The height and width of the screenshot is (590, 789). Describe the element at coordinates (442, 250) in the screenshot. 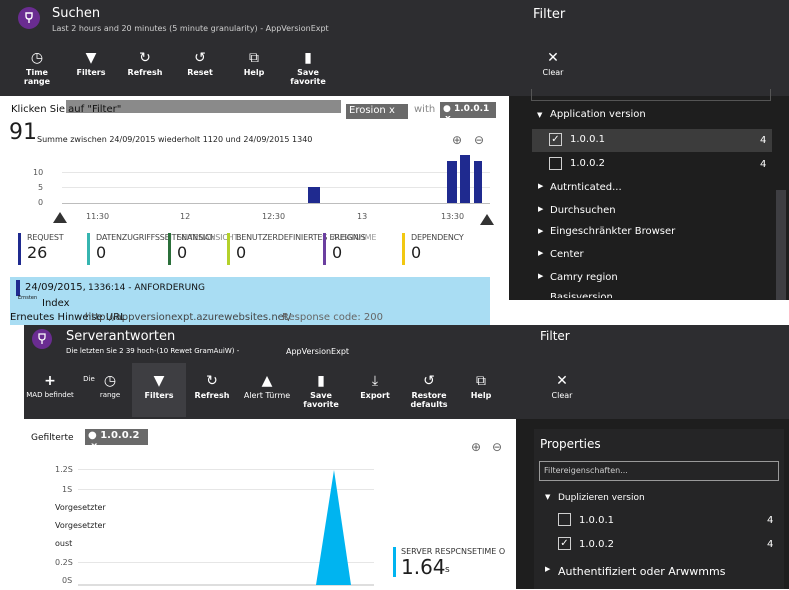

I see `metric-dependency: DEPENDENCY 0` at that location.